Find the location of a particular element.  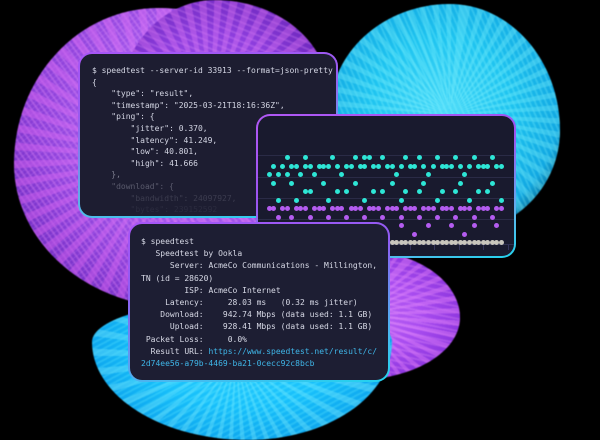

chart-body is located at coordinates (386, 186).